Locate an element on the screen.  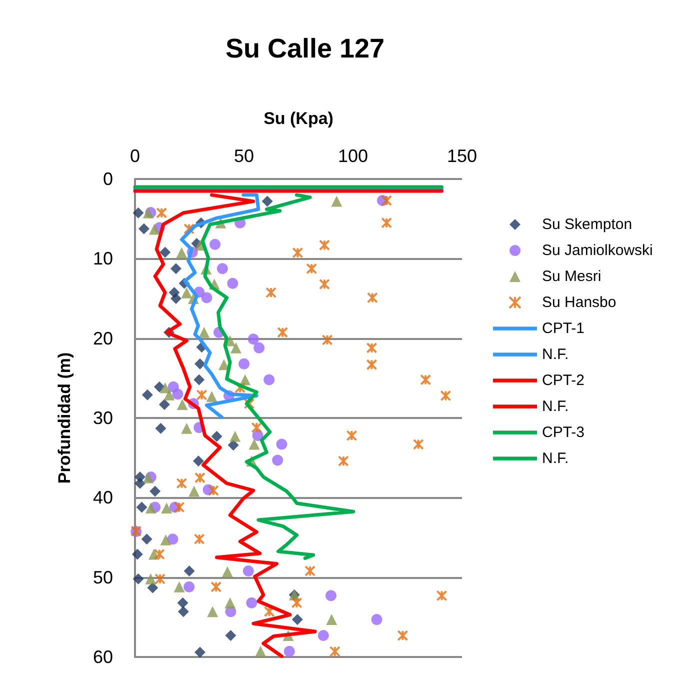
legend-label: CPT-2 is located at coordinates (563, 380).